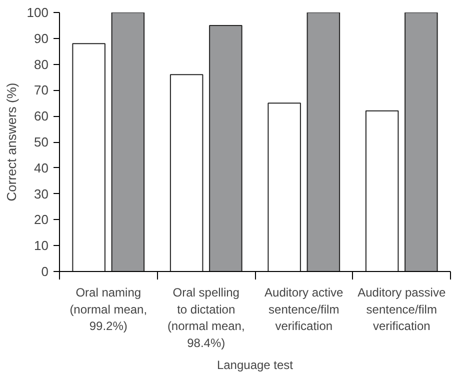 This screenshot has height=374, width=455. I want to click on x-axis-title: Language test, so click(255, 365).